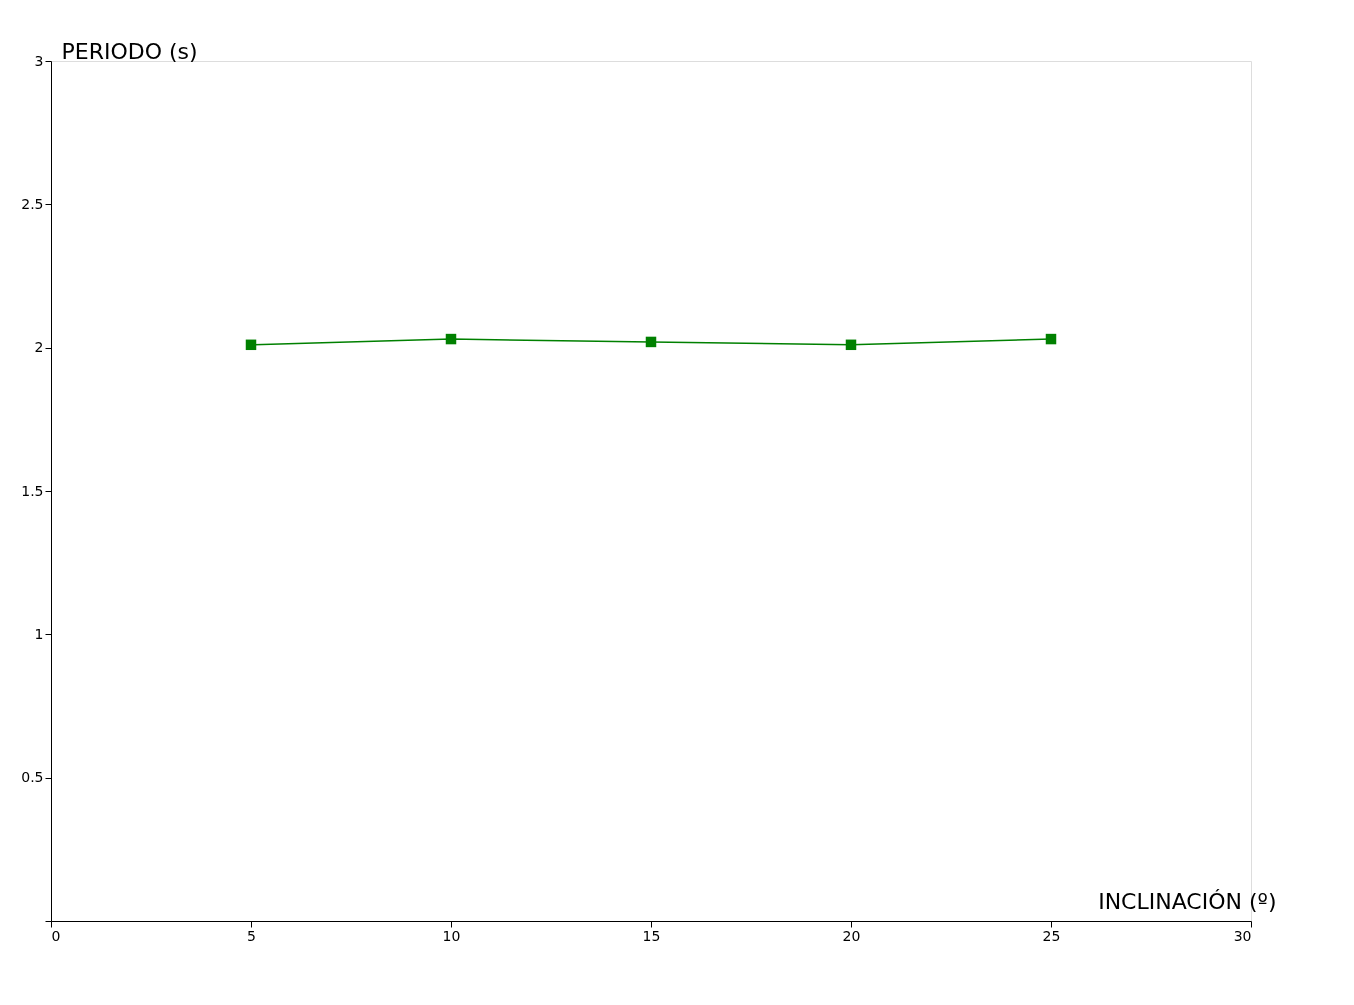 The image size is (1354, 1005). I want to click on y-tick-label: 3, so click(39, 60).